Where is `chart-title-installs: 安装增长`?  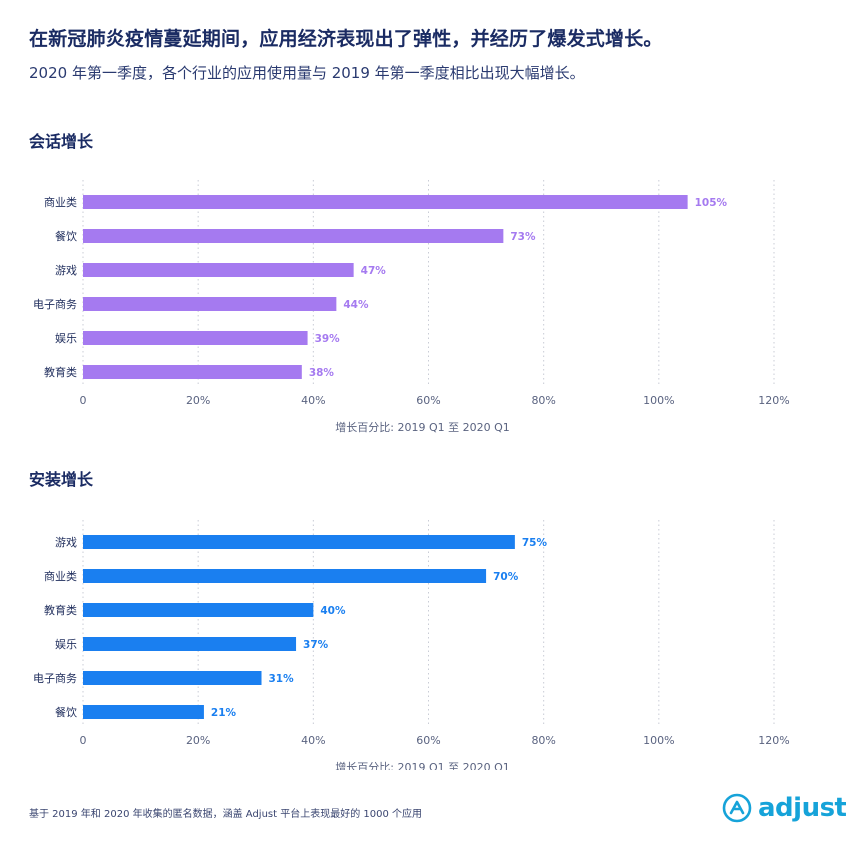 chart-title-installs: 安装增长 is located at coordinates (61, 479).